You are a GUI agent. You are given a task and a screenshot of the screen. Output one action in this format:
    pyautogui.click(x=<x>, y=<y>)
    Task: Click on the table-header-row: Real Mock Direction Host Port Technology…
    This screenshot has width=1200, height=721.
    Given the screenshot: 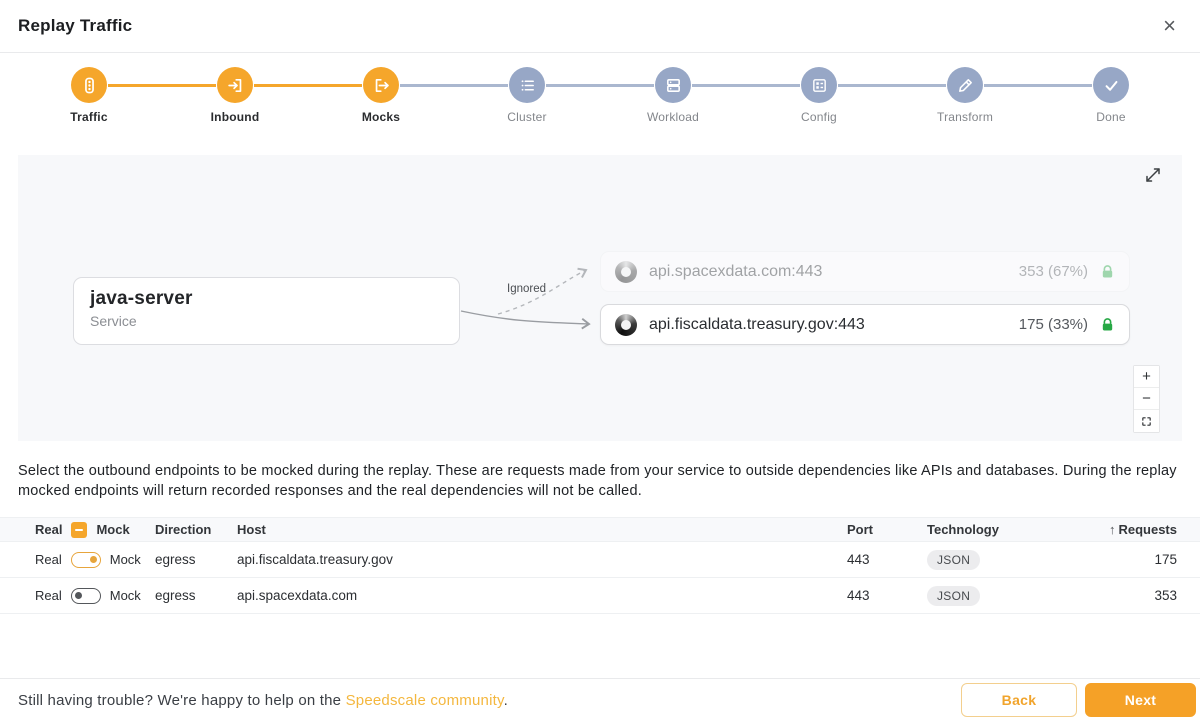 What is the action you would take?
    pyautogui.click(x=600, y=529)
    